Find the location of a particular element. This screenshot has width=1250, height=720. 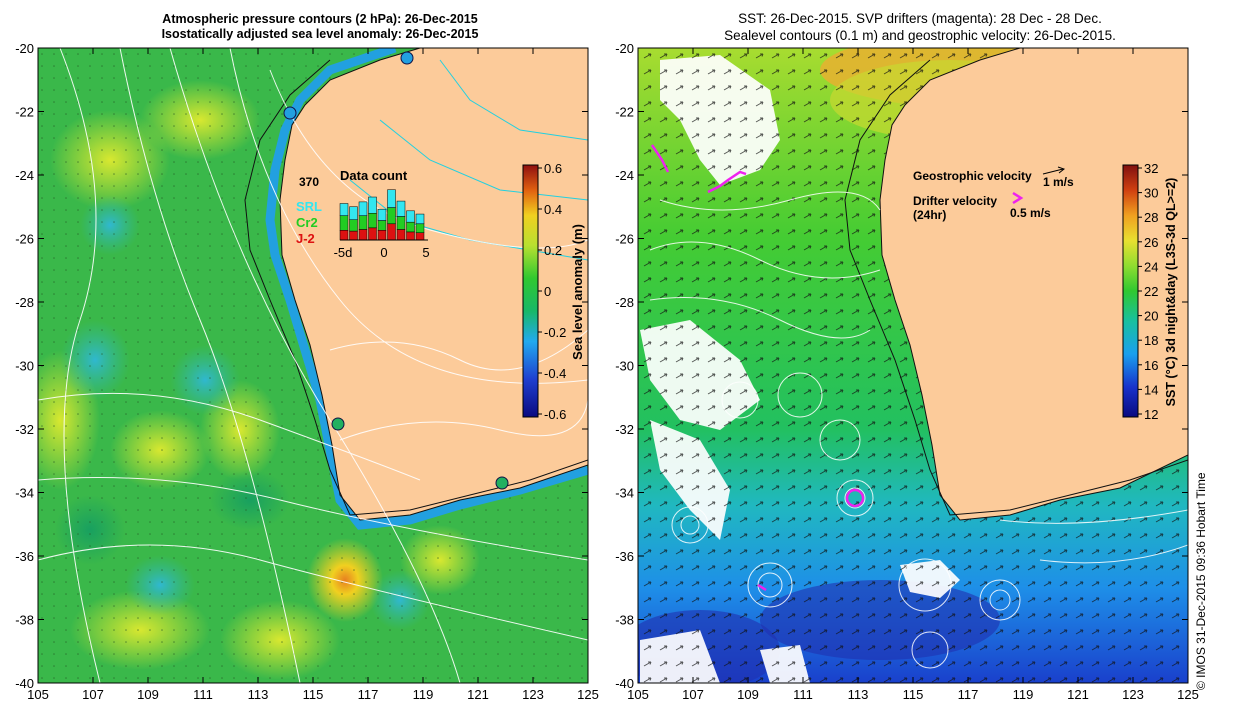

x-tick-label: 119 is located at coordinates (423, 694).